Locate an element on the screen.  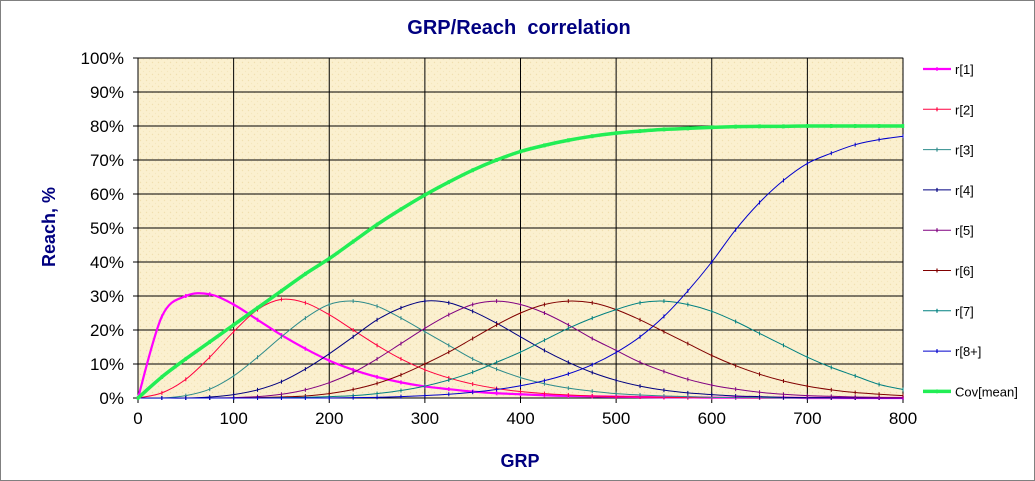
x-axis-ticks: 0 100 200 300 400 500 600 700 800 is located at coordinates (525, 413).